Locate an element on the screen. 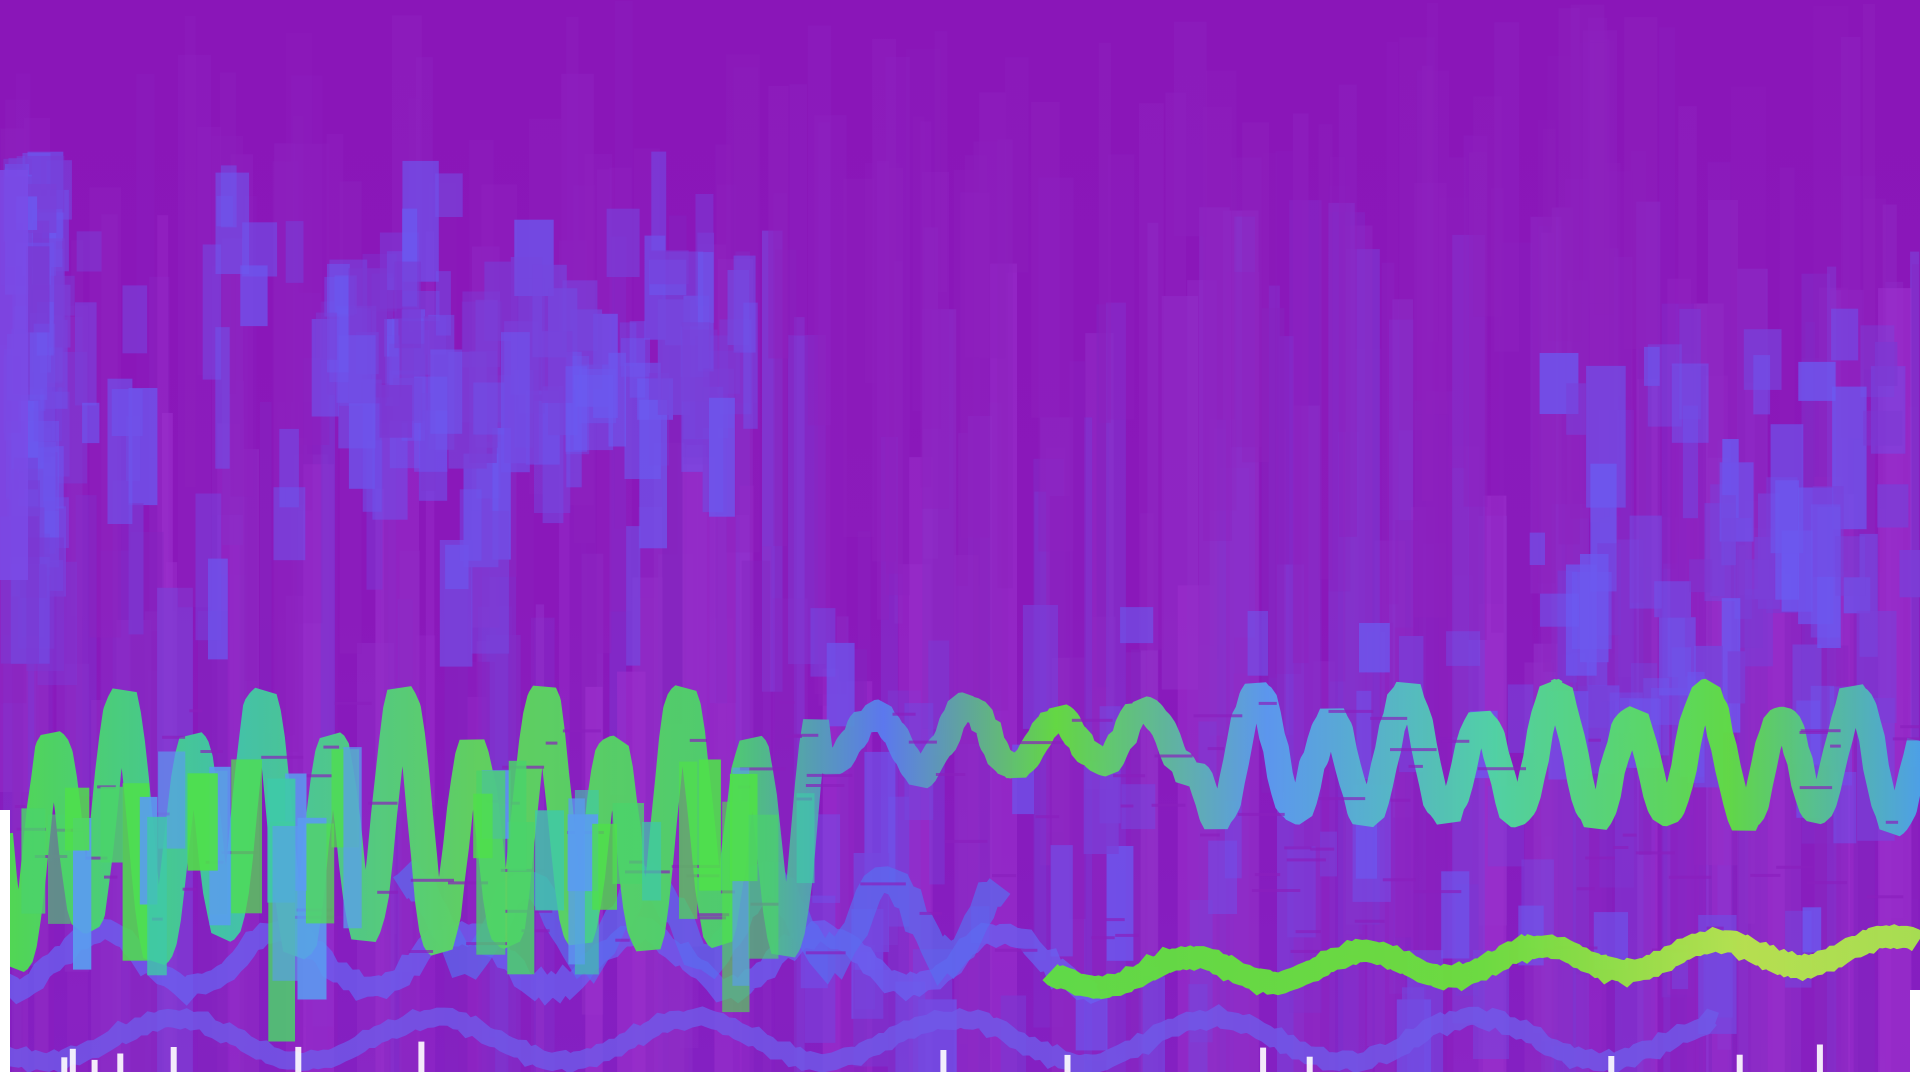 This screenshot has width=1920, height=1080. left-bottom-edge is located at coordinates (5, 945).